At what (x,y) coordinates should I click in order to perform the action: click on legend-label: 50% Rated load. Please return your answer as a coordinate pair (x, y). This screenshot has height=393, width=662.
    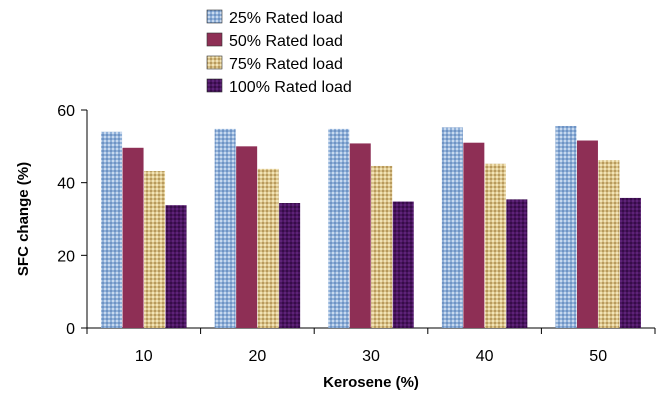
    Looking at the image, I should click on (286, 41).